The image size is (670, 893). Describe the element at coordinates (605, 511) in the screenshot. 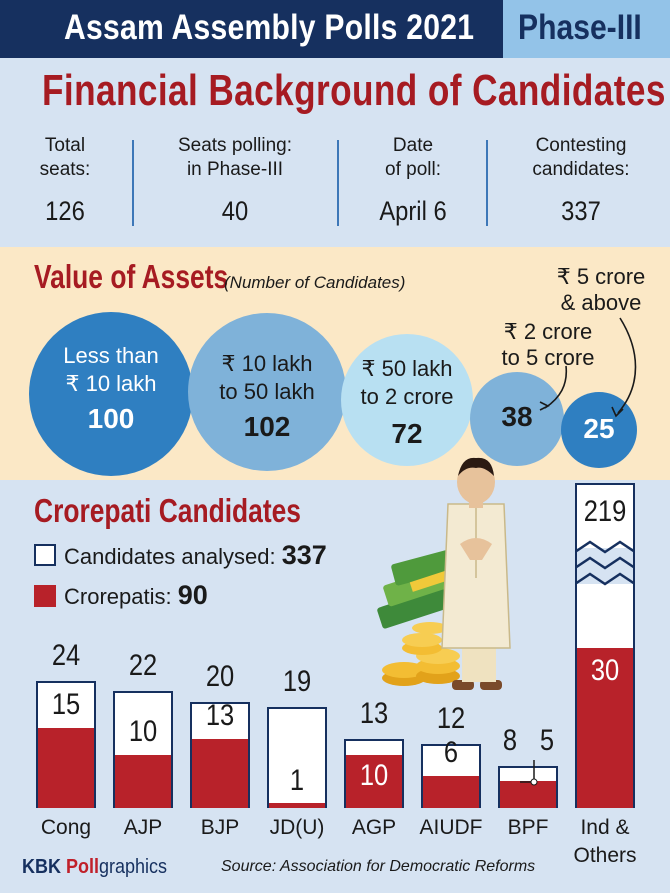

I see `bar-total-label: 219` at that location.